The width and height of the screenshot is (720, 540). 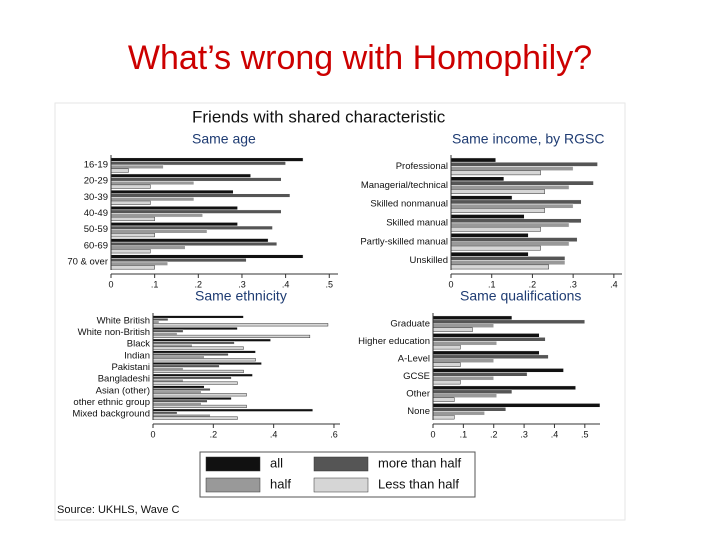 What do you see at coordinates (123, 320) in the screenshot?
I see `category-label: White British` at bounding box center [123, 320].